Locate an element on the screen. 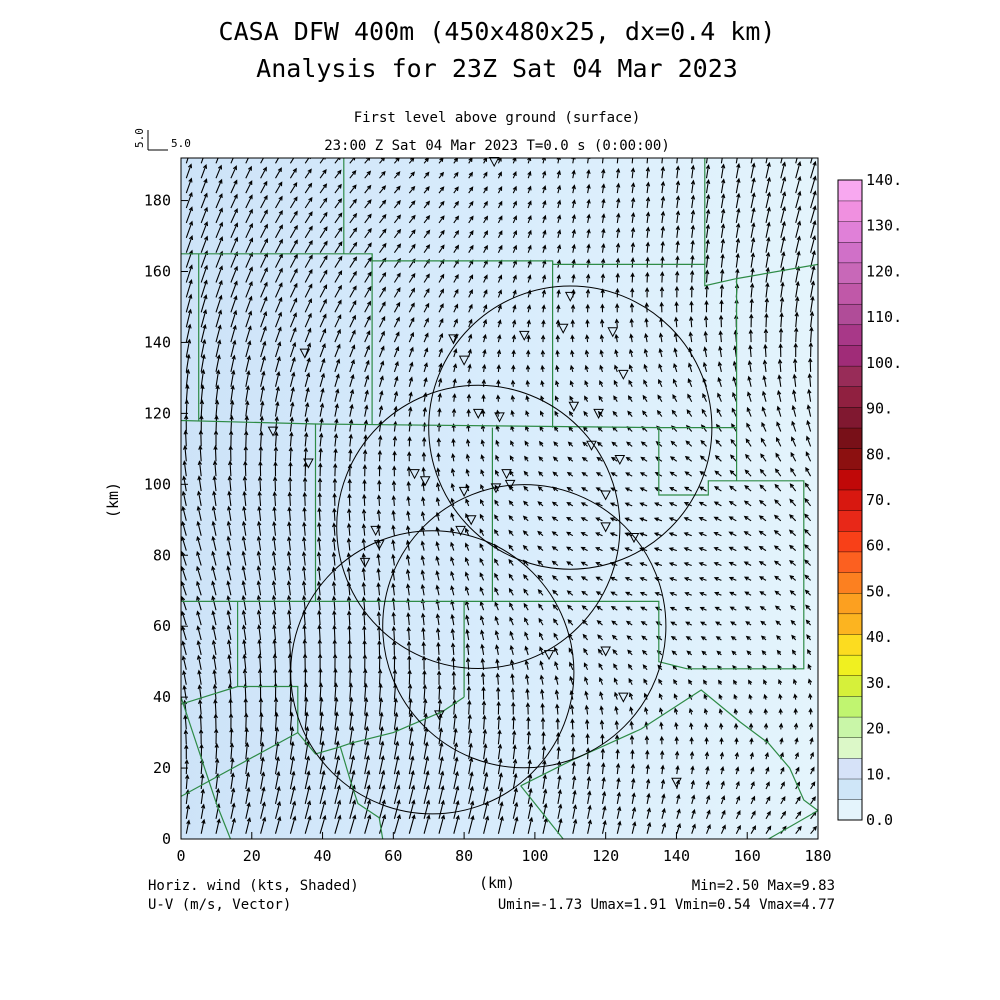 Image resolution: width=1000 pixels, height=1000 pixels. colorbar-label: 50. is located at coordinates (879, 591).